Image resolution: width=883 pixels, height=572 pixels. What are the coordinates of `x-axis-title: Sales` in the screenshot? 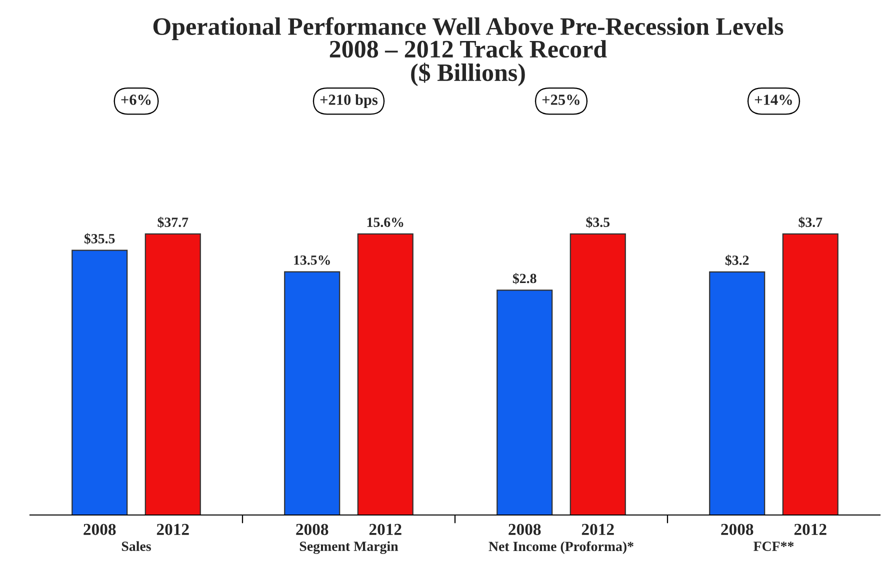 It's located at (136, 546).